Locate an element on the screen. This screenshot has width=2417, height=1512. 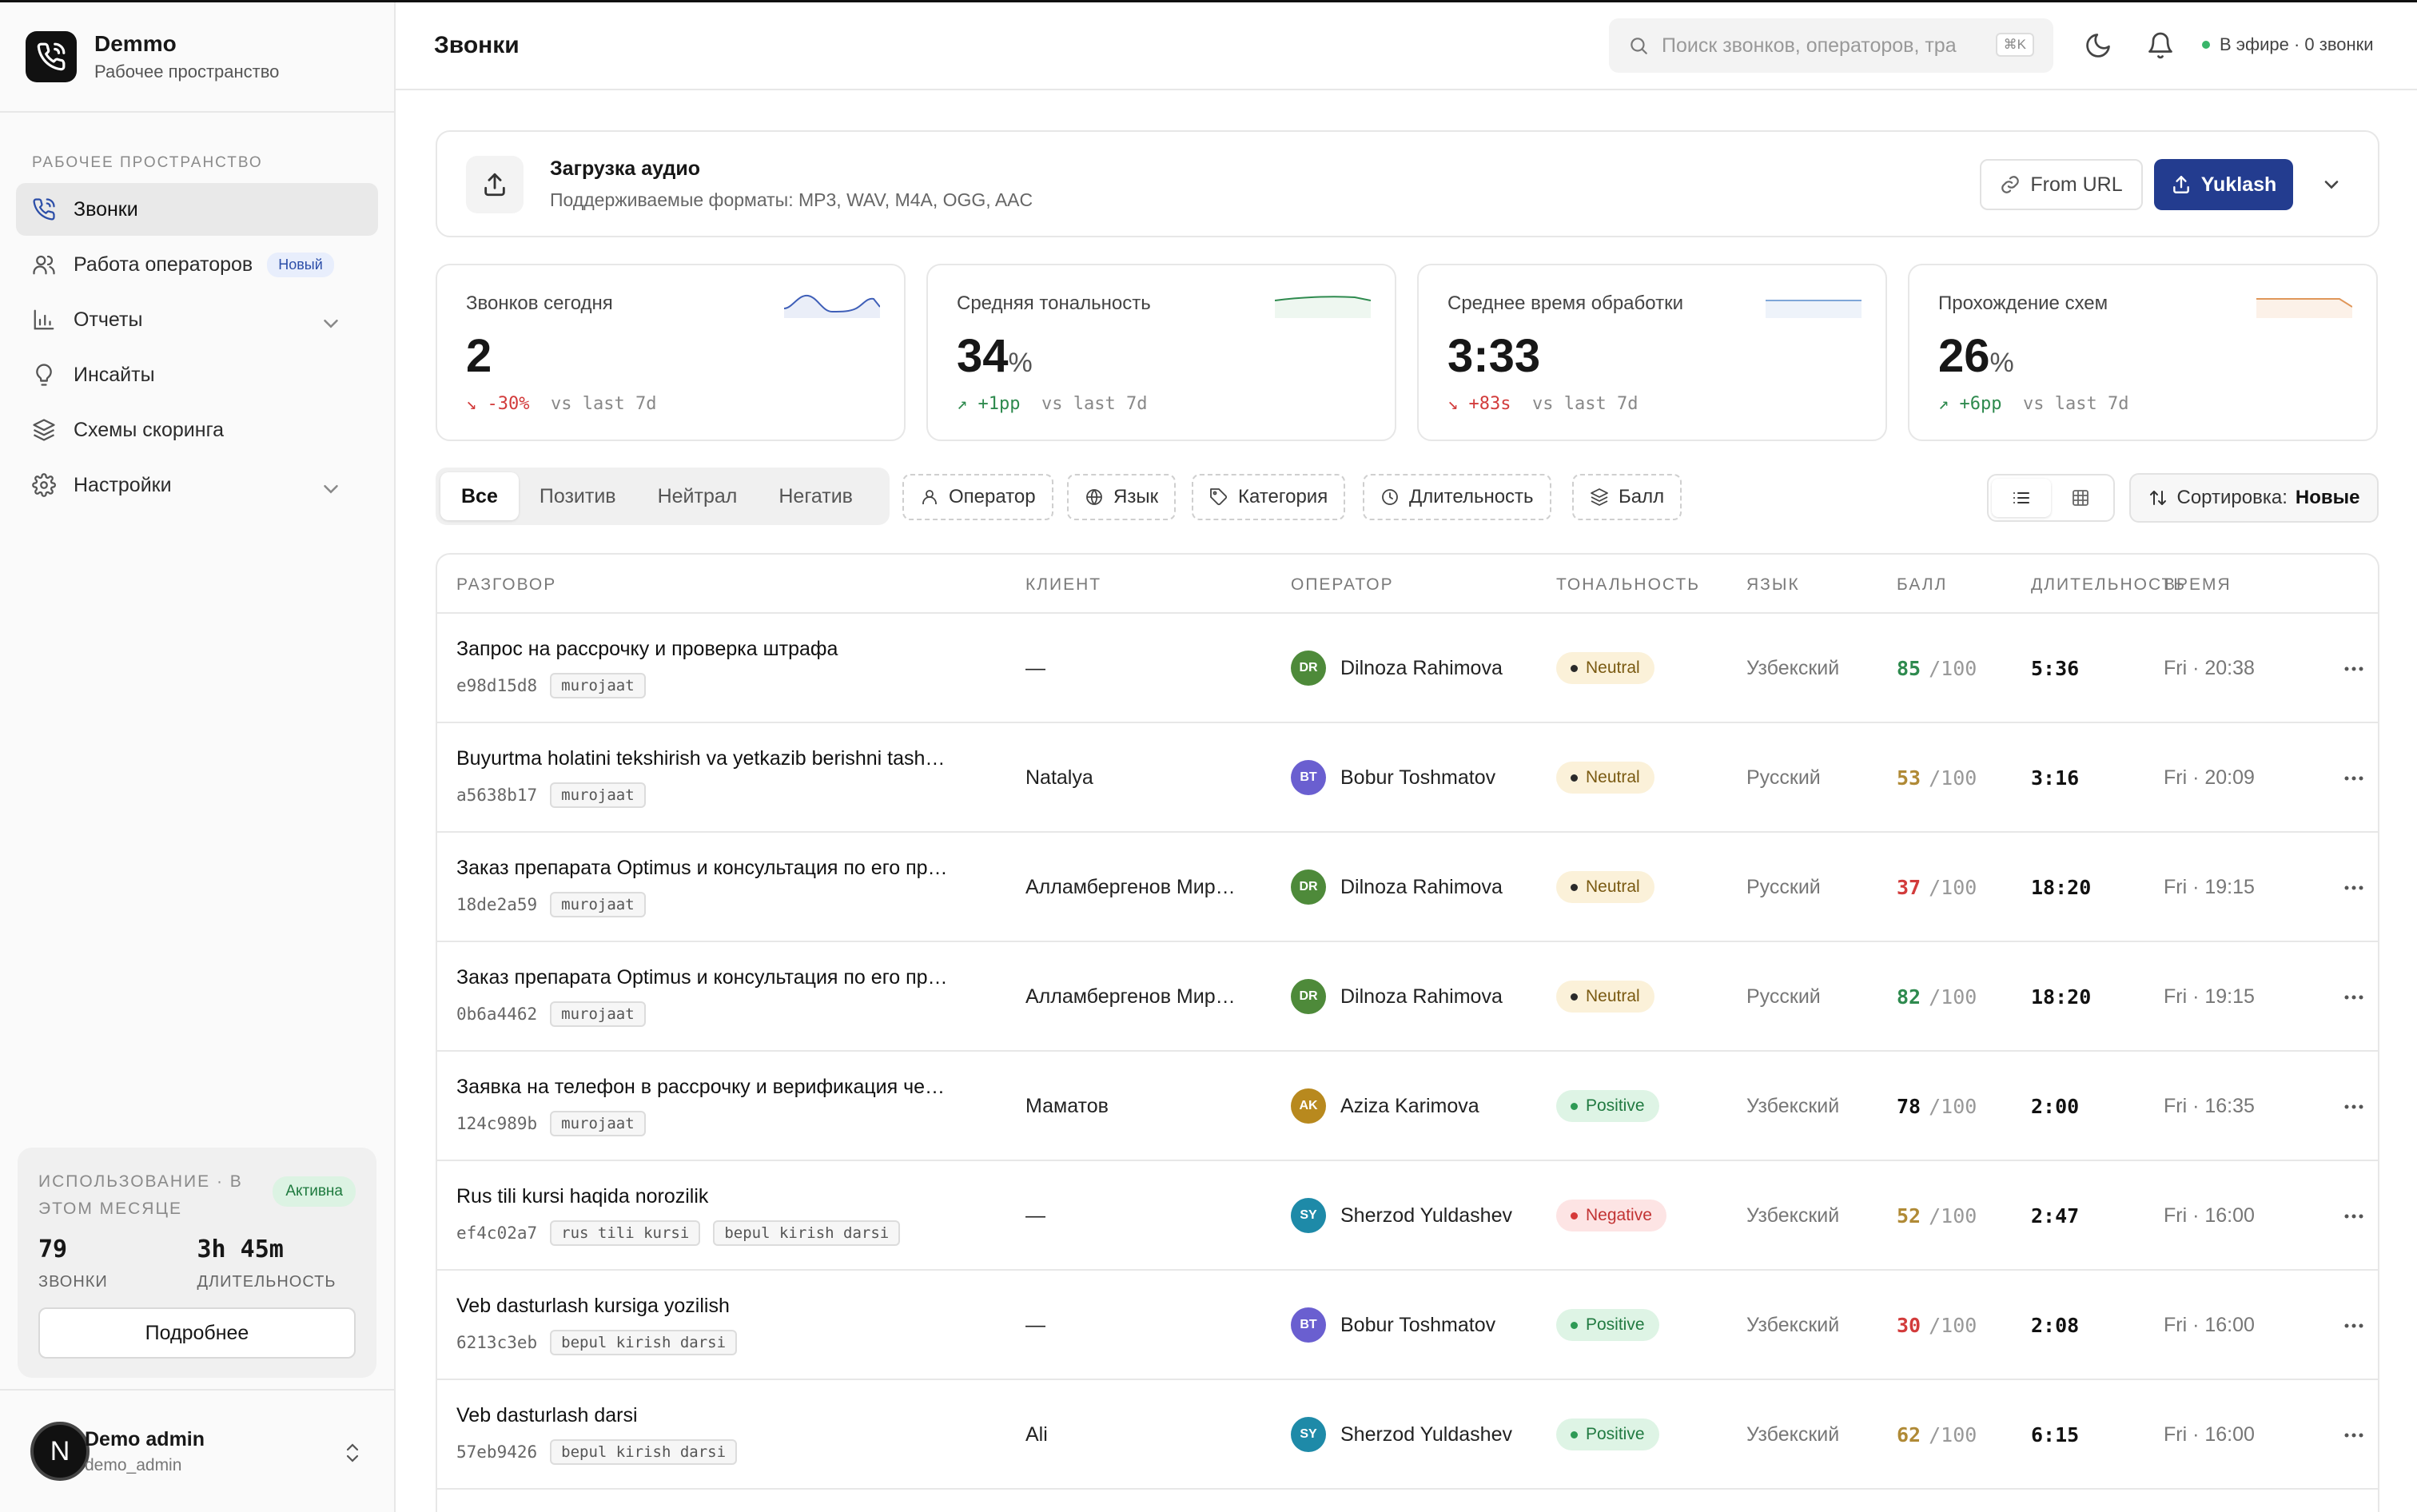
upload-button: Yuklash is located at coordinates (2223, 184).